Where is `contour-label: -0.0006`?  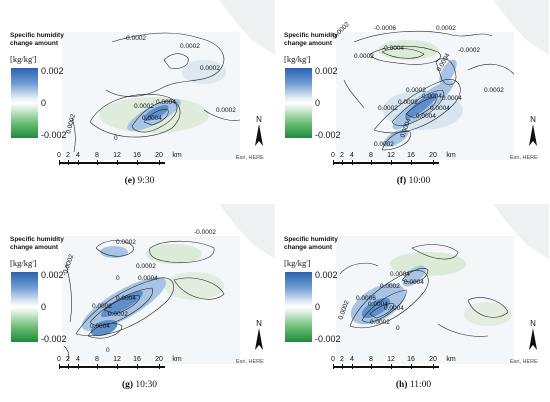 contour-label: -0.0006 is located at coordinates (385, 28).